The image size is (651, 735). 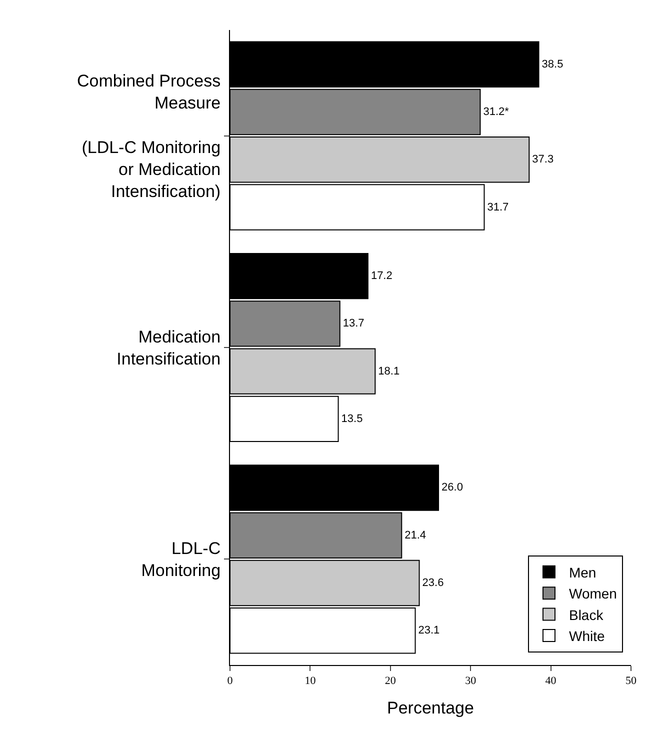 What do you see at coordinates (471, 681) in the screenshot?
I see `x-tick-label: 30` at bounding box center [471, 681].